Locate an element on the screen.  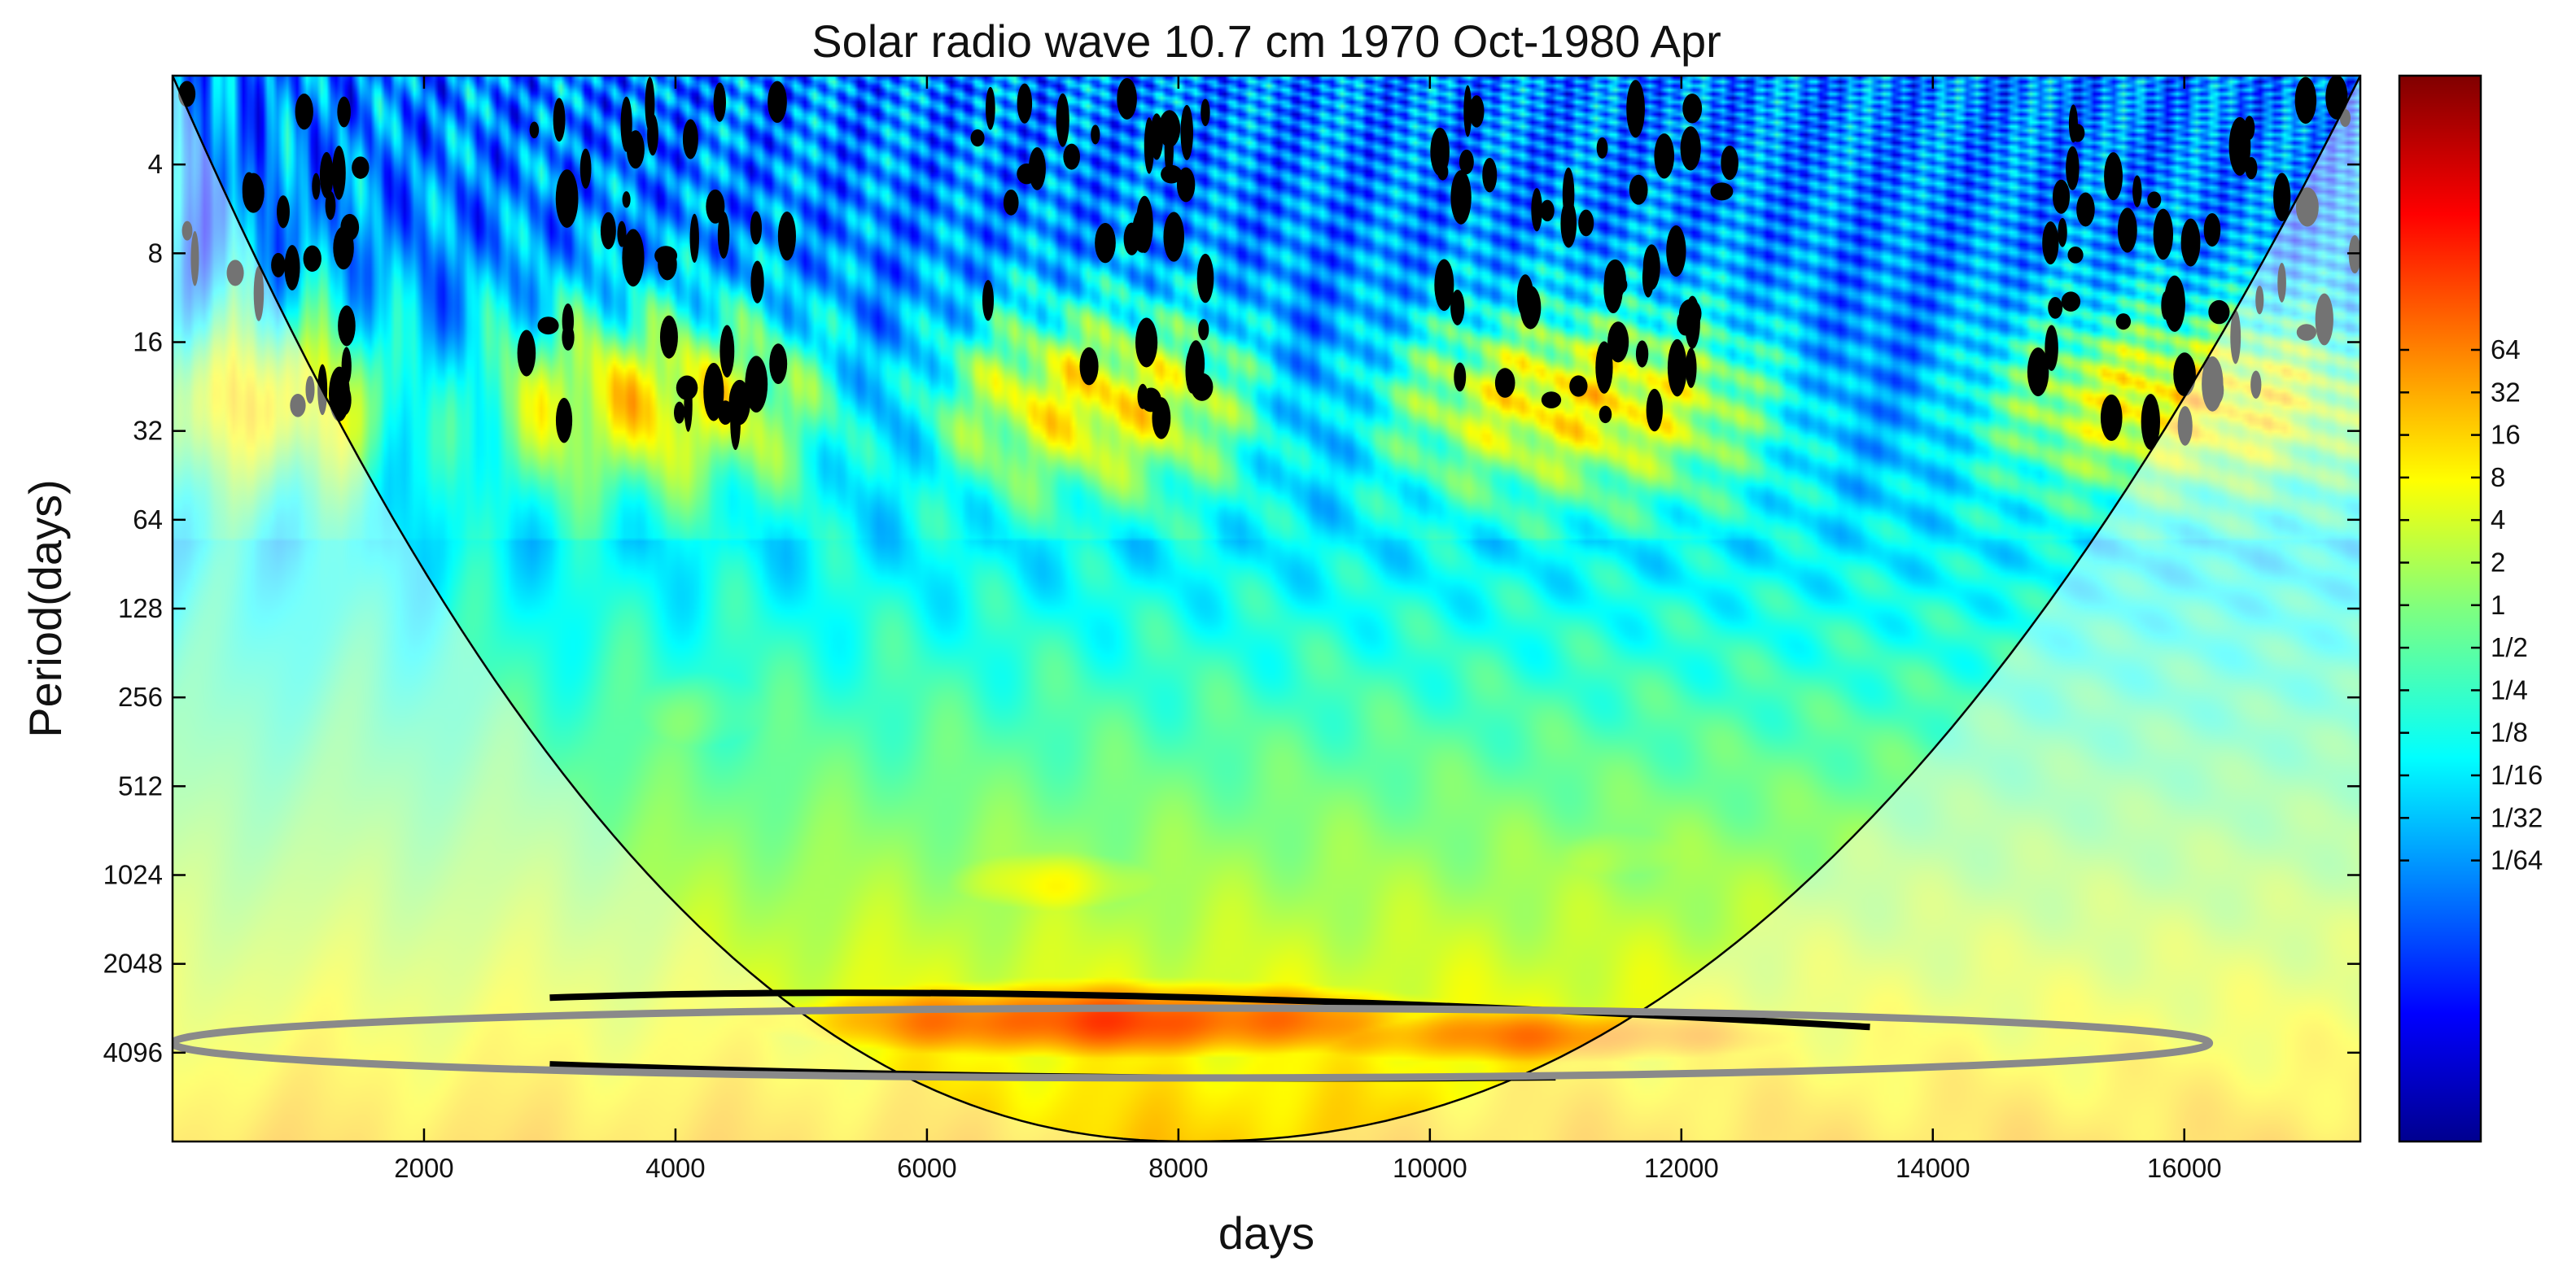
colorbar-tick-label: 1 is located at coordinates (2498, 605).